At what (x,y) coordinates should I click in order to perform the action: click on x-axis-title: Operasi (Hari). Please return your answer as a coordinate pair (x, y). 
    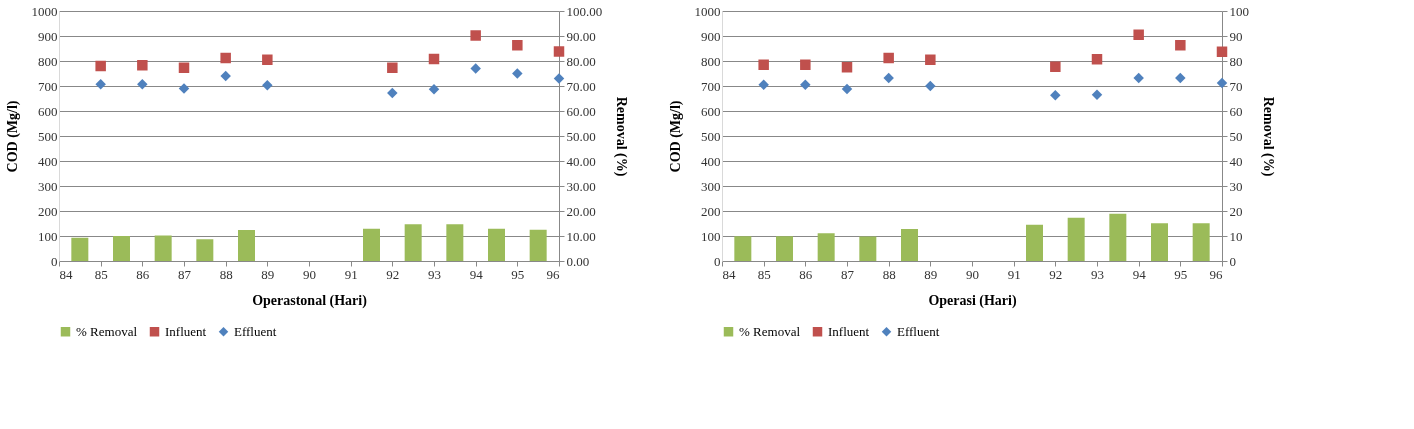
    Looking at the image, I should click on (972, 300).